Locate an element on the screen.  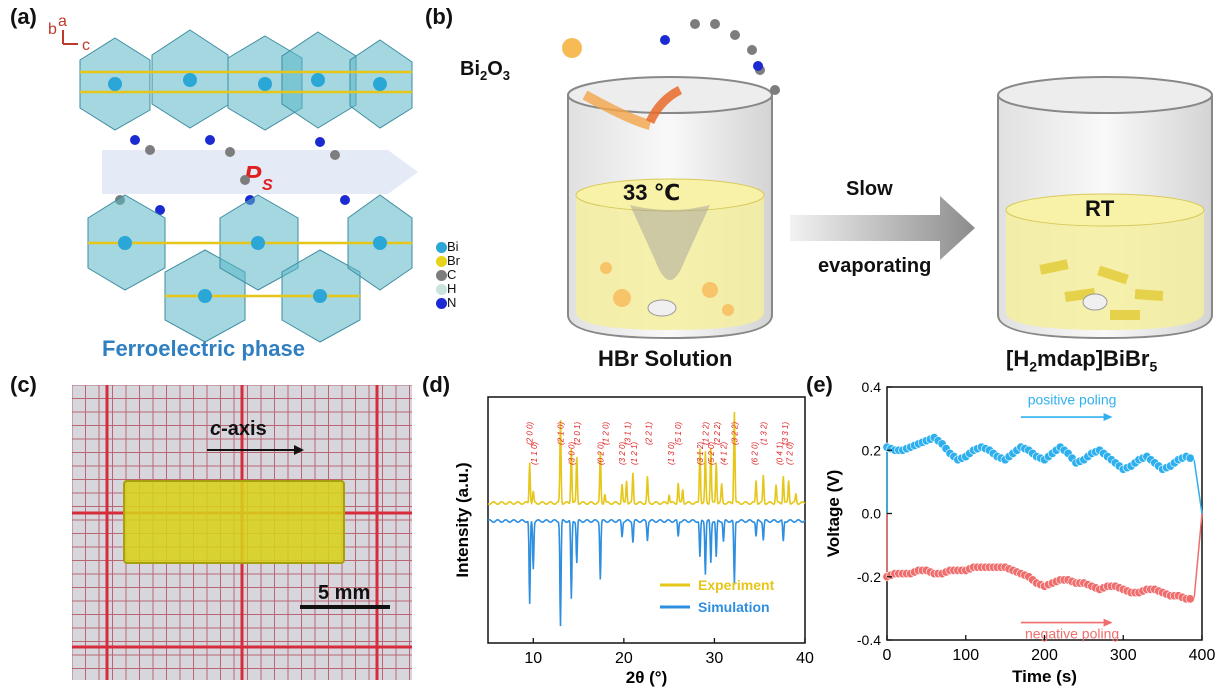
peak-label: (0 2 0) is located at coordinates (600, 453).